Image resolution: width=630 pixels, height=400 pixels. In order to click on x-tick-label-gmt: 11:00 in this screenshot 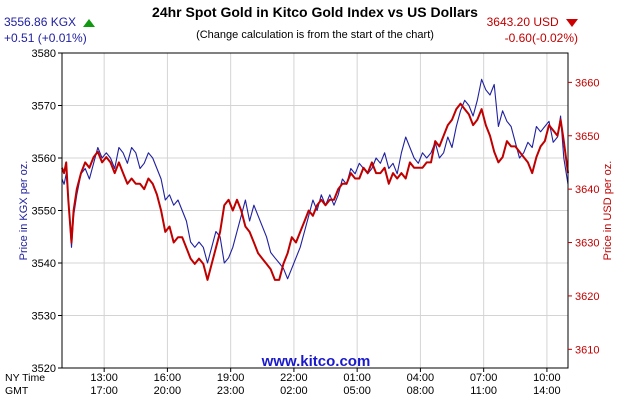, I will do `click(483, 391)`.